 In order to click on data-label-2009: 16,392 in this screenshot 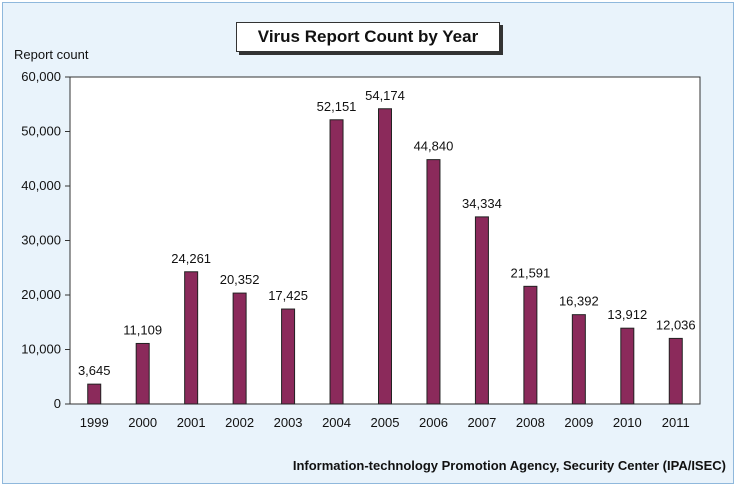, I will do `click(579, 301)`.